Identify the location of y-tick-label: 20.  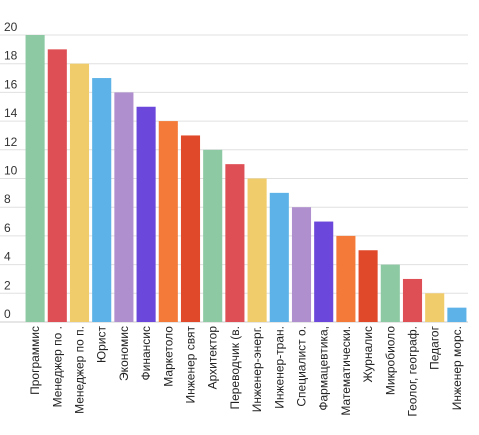
(11, 27).